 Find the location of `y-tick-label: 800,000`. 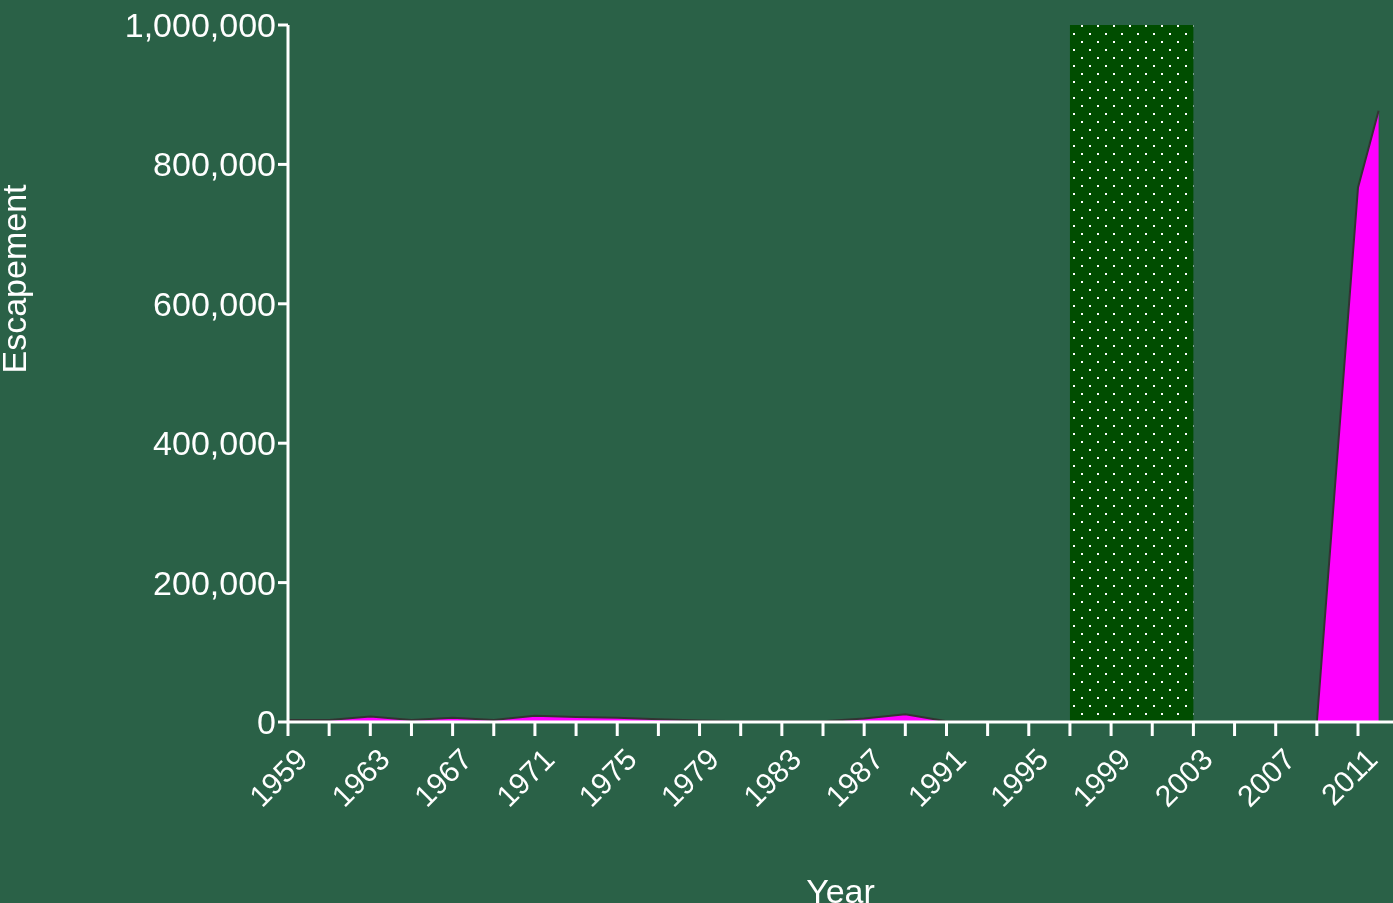

y-tick-label: 800,000 is located at coordinates (214, 164).